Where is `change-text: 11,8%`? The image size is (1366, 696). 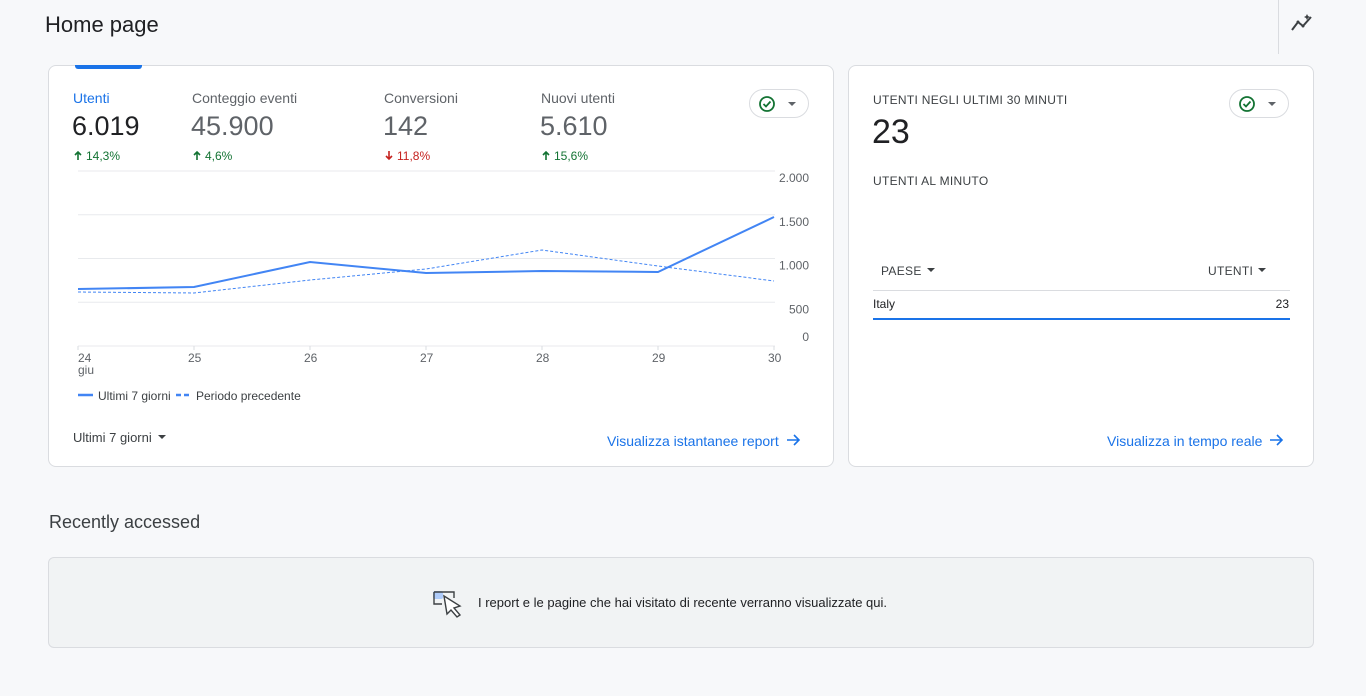
change-text: 11,8% is located at coordinates (414, 156).